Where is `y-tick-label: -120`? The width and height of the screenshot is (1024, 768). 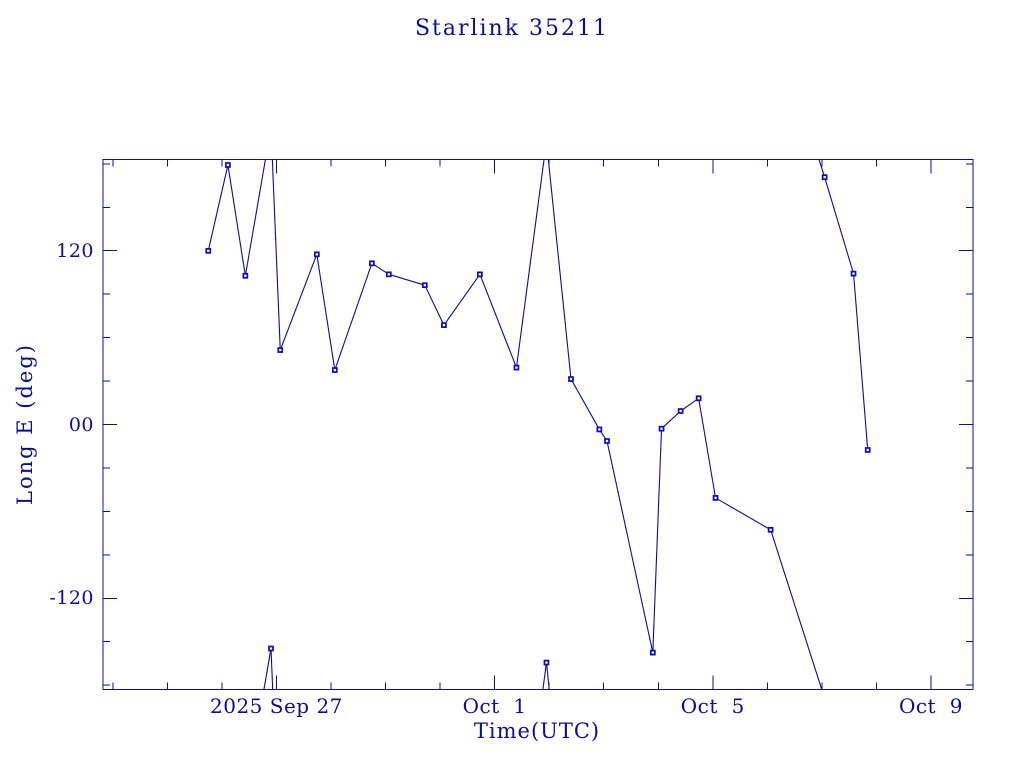
y-tick-label: -120 is located at coordinates (71, 598).